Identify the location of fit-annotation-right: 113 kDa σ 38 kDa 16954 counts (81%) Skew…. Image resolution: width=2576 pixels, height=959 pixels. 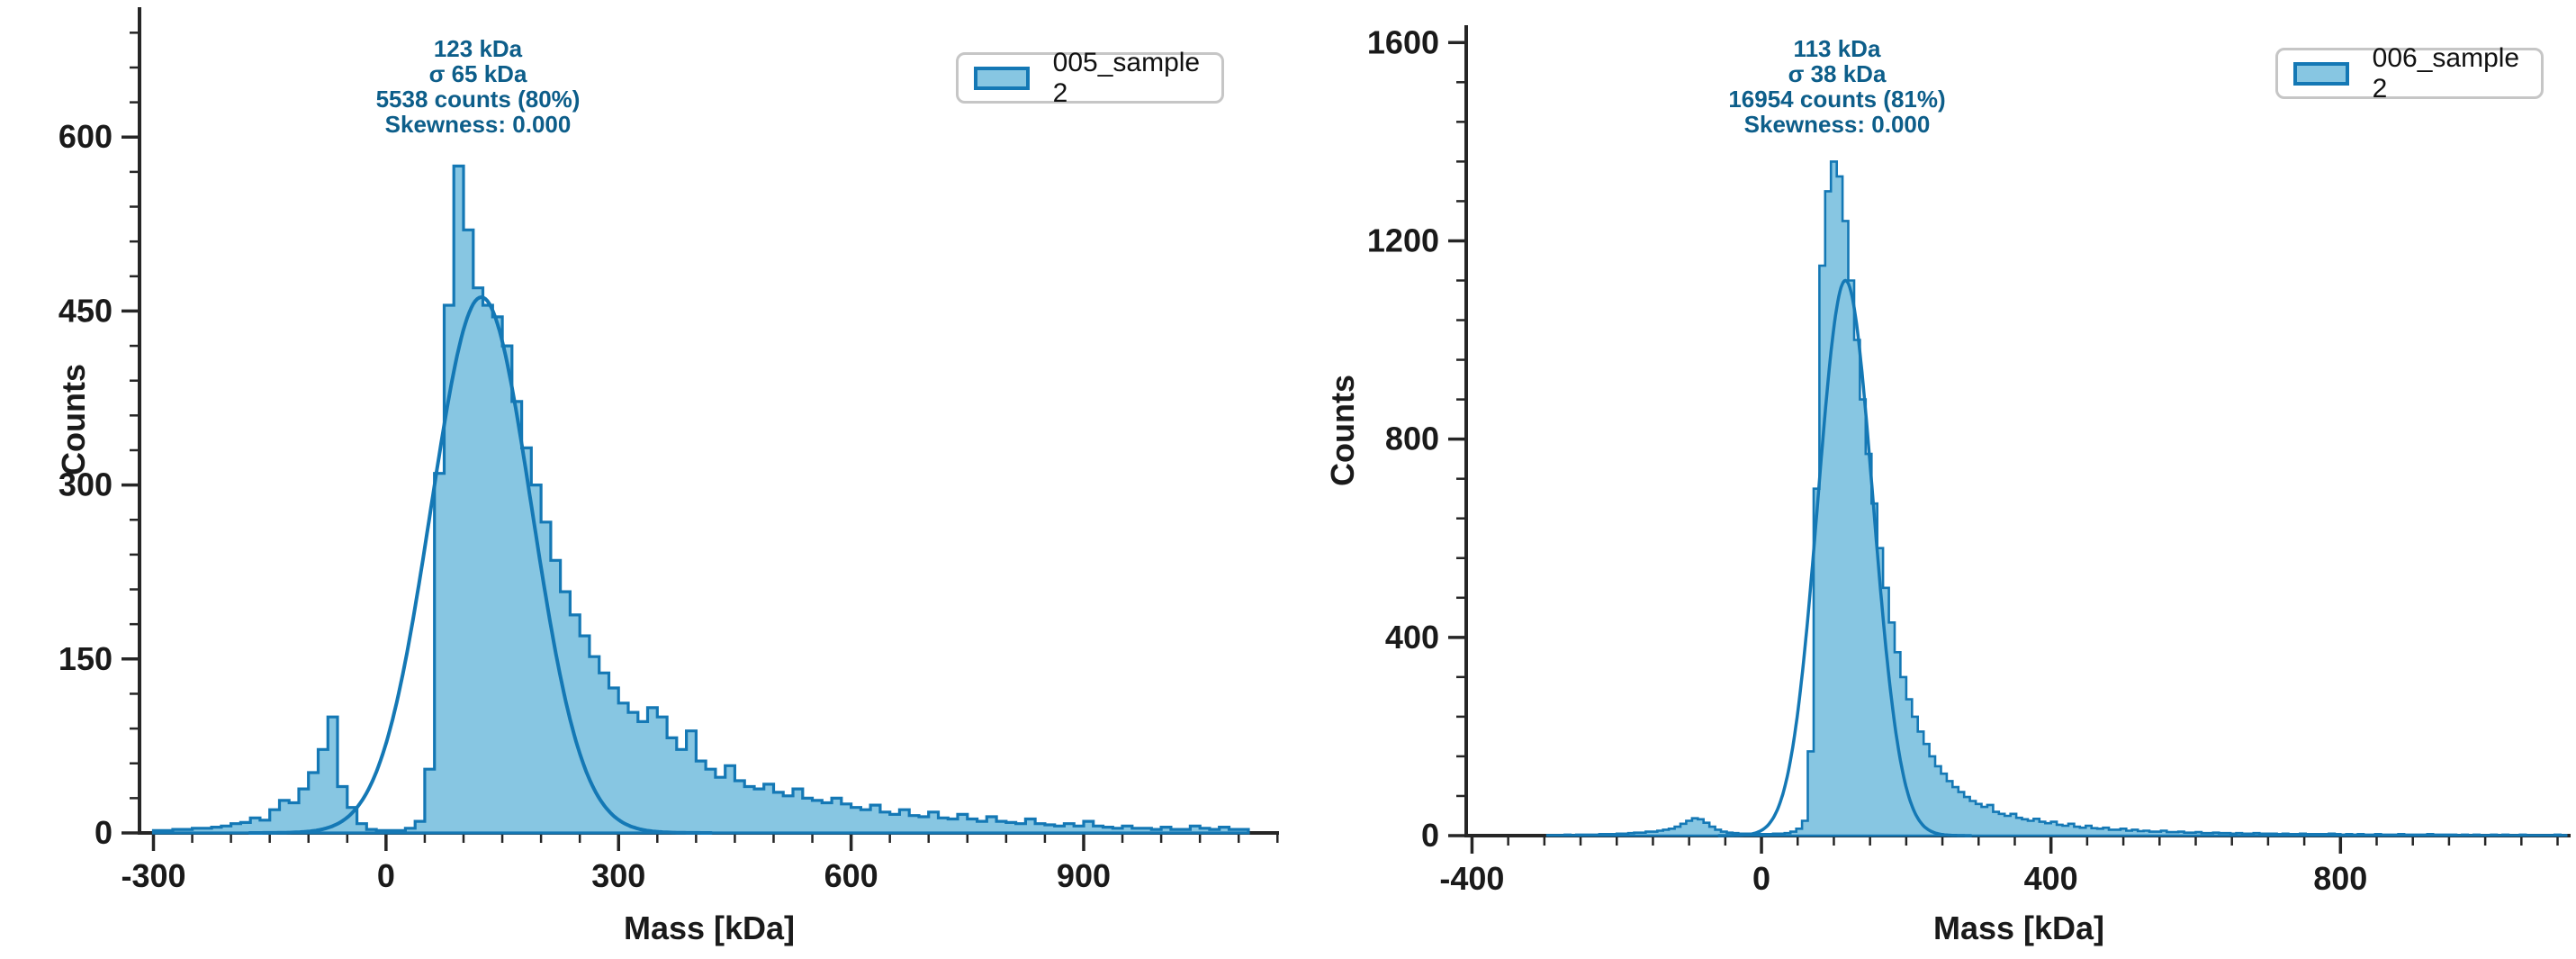
(1836, 87).